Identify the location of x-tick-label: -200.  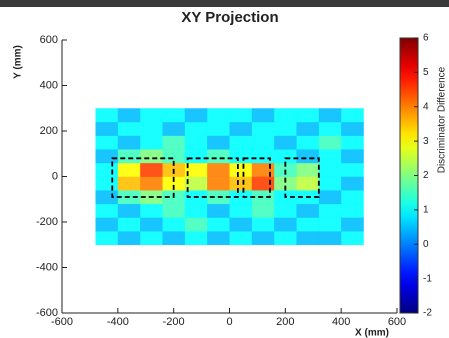
(174, 322).